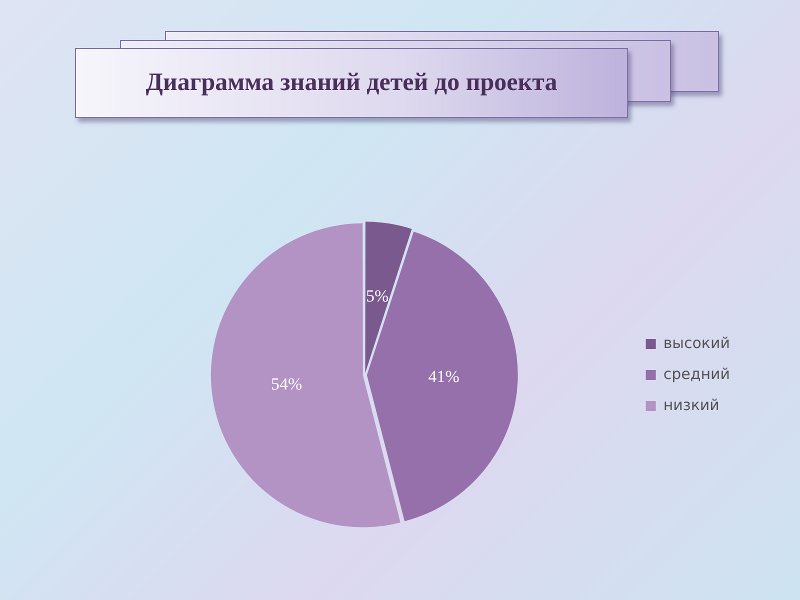  What do you see at coordinates (691, 405) in the screenshot?
I see `legend-label: низкий` at bounding box center [691, 405].